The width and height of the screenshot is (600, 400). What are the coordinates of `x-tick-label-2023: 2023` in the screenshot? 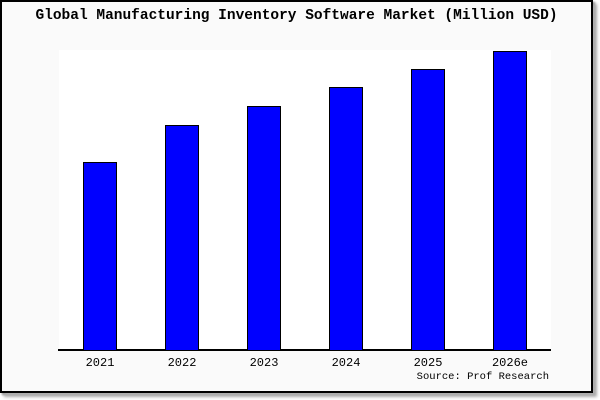 It's located at (264, 363).